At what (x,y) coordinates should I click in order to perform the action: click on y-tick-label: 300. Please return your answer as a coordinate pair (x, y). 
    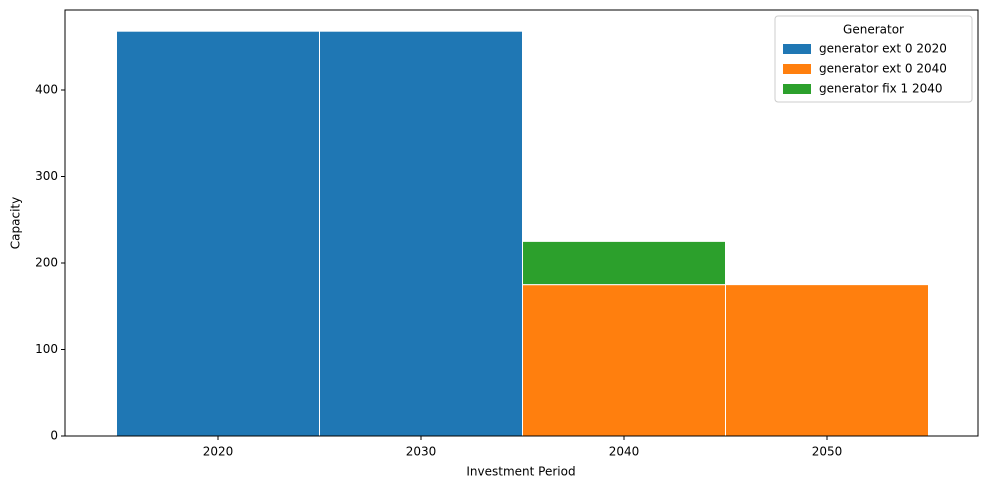
    Looking at the image, I should click on (46, 176).